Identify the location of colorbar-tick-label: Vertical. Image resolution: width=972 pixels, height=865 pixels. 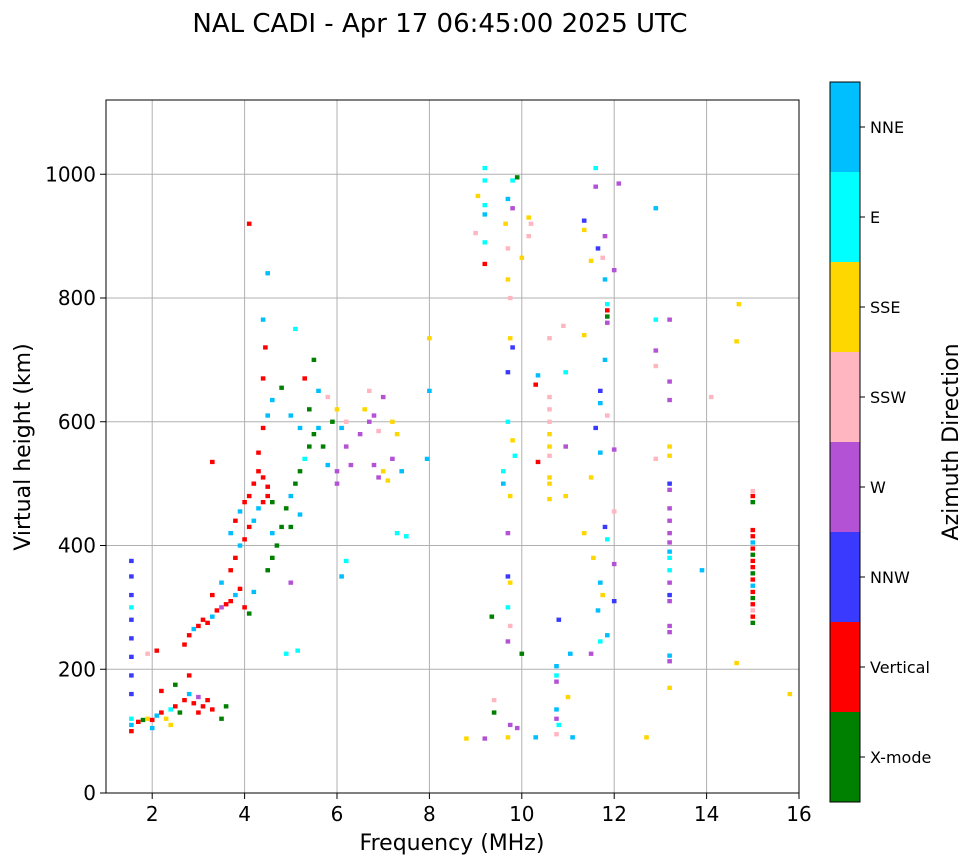
(900, 667).